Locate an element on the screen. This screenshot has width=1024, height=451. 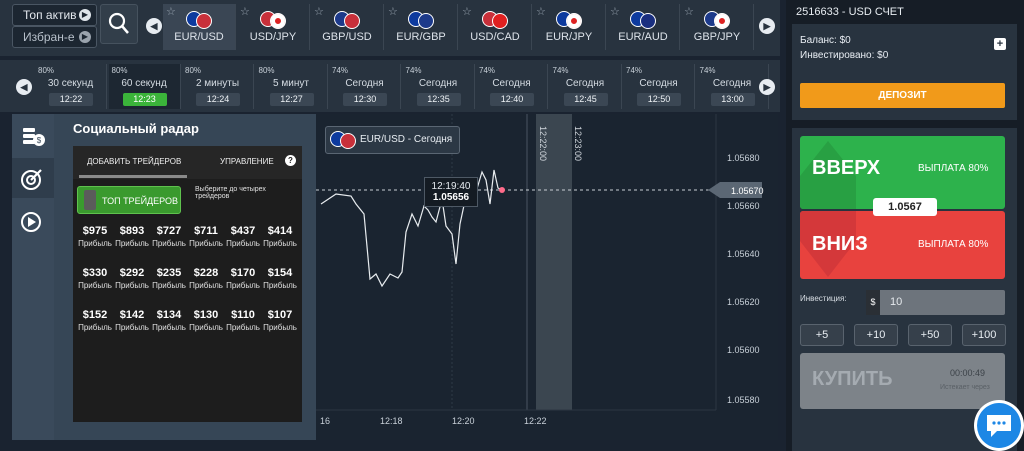
trader-card: $110 Прибыль is located at coordinates (243, 320).